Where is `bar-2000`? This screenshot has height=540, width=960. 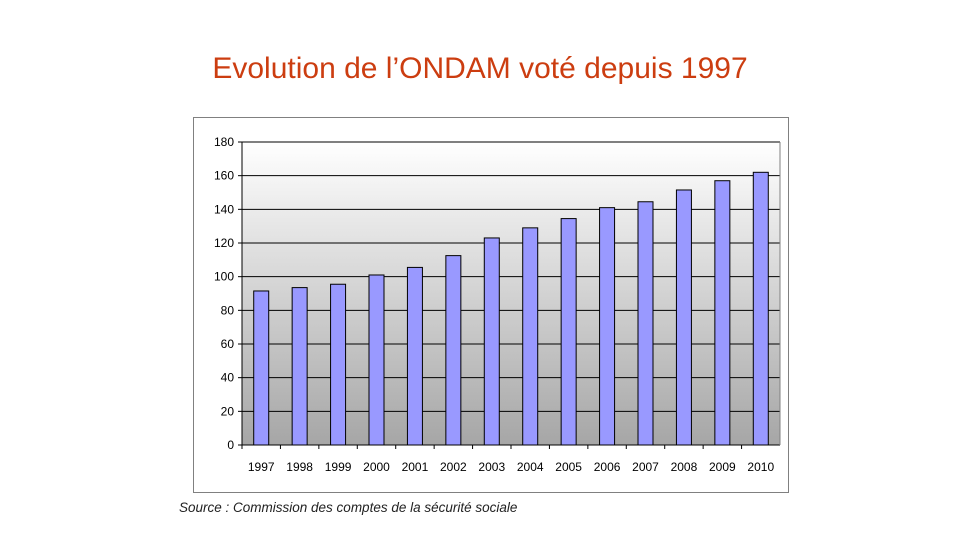
bar-2000 is located at coordinates (376, 360).